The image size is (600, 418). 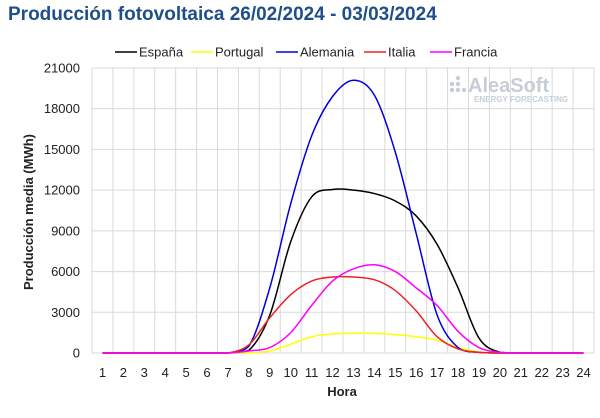 What do you see at coordinates (521, 99) in the screenshot?
I see `logo-tagline: ENERGY FORECASTING` at bounding box center [521, 99].